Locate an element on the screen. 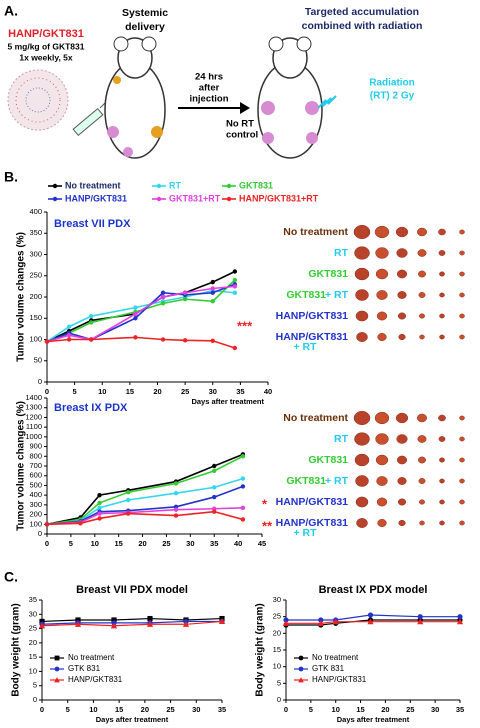  accumulation-label: combined with radiation is located at coordinates (362, 26).